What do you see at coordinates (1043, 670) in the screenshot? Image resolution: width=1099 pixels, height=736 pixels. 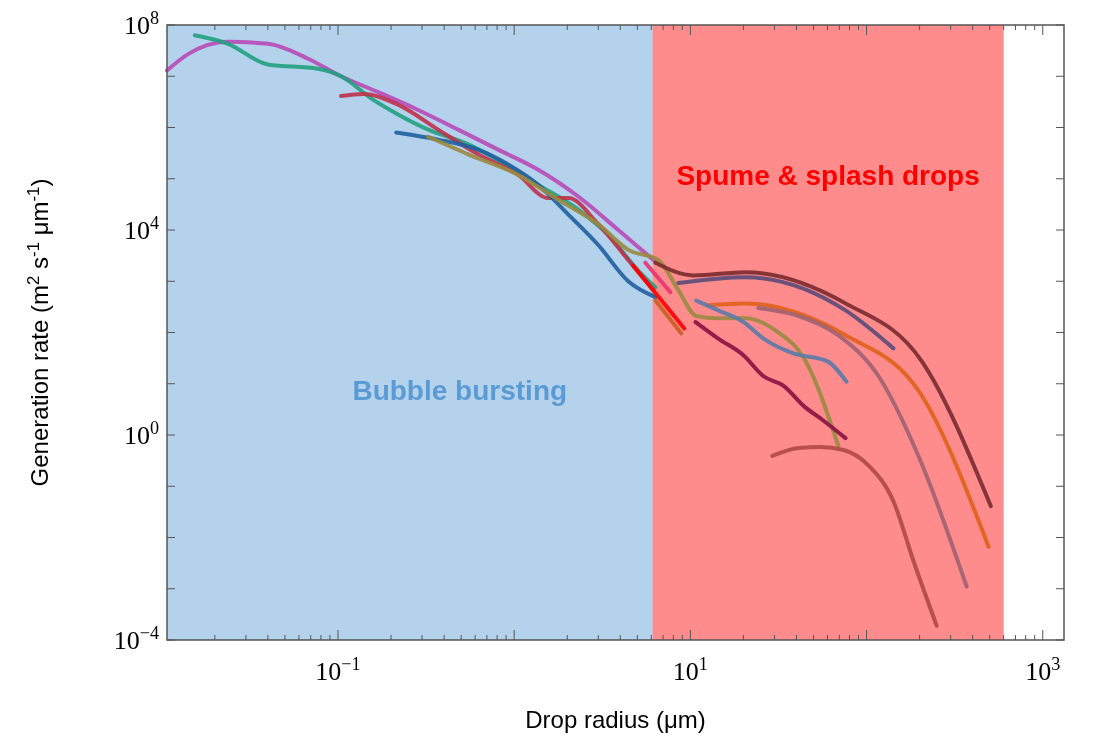 I see `x-tick-label: 10$^{3}$` at bounding box center [1043, 670].